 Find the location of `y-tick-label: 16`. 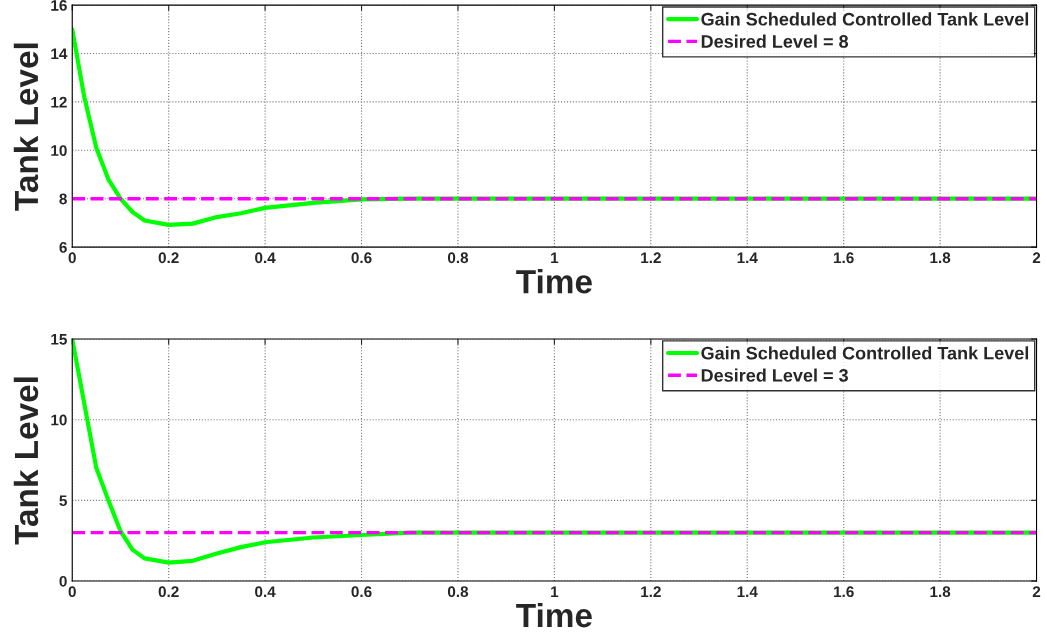

y-tick-label: 16 is located at coordinates (59, 5).